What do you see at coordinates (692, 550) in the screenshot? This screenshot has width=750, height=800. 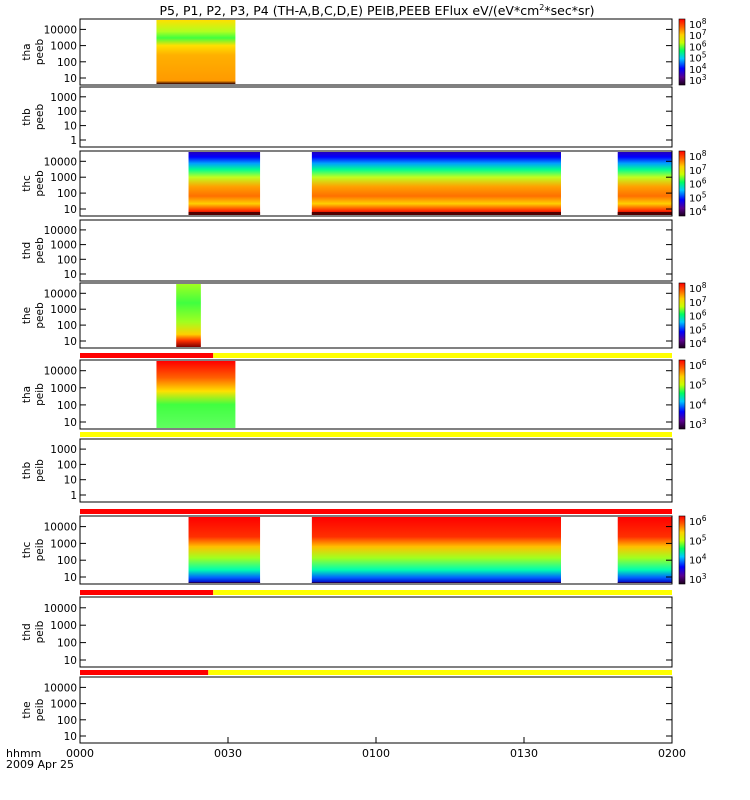 I see `colorbar-thc-peib: 10³ 10⁴ 10⁵ 10⁶` at bounding box center [692, 550].